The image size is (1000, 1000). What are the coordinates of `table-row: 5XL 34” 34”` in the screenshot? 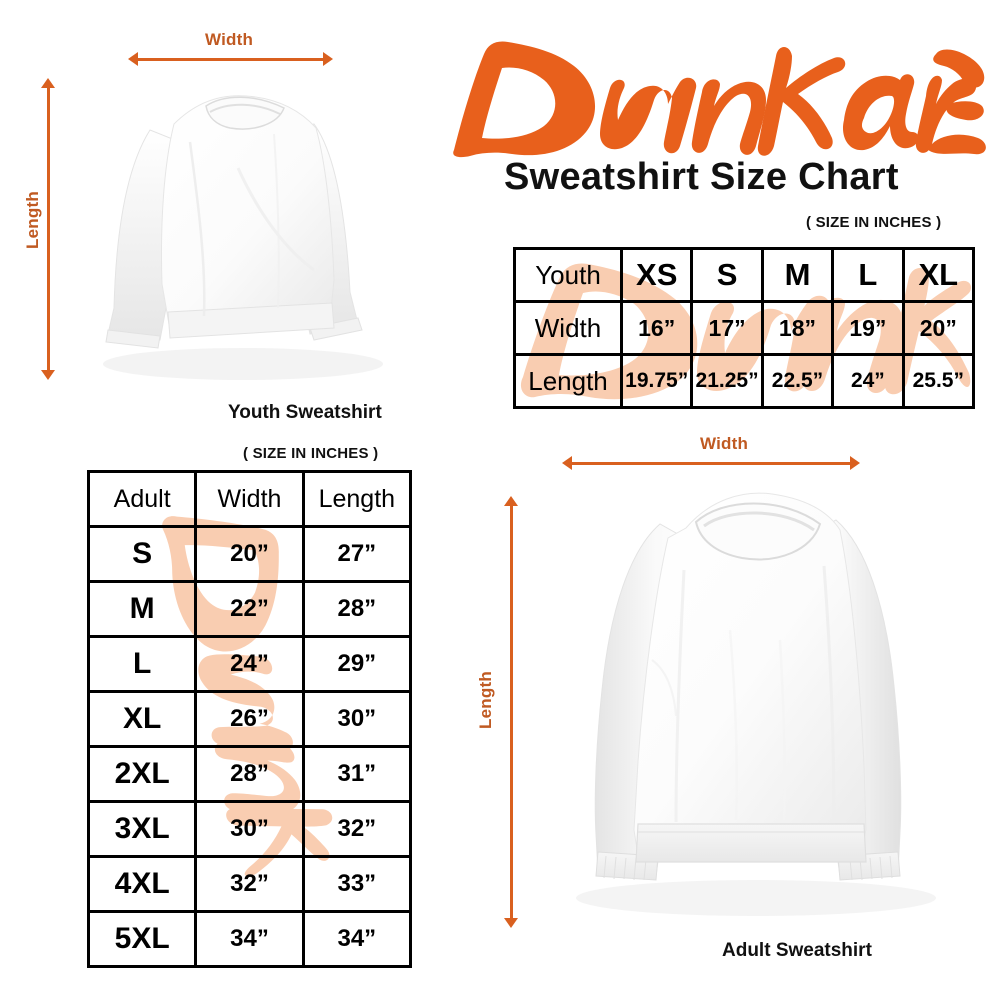 It's located at (249, 939).